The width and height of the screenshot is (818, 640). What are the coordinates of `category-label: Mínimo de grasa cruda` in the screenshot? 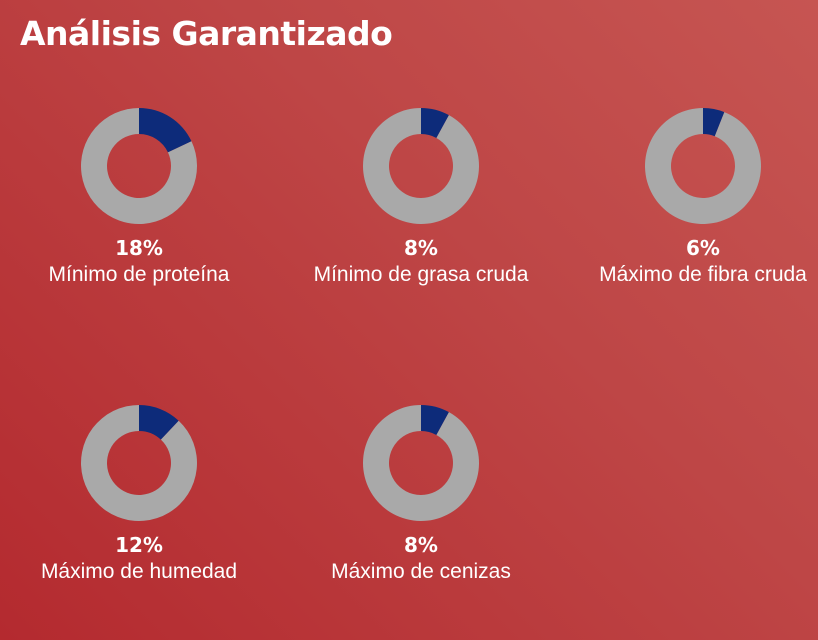 It's located at (421, 274).